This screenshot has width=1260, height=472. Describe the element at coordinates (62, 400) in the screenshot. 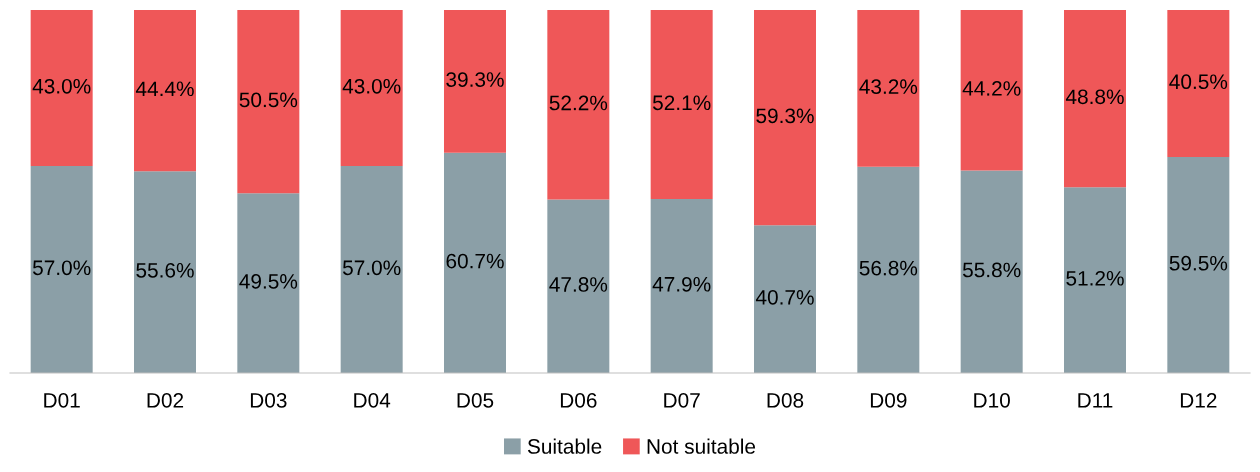

I see `x-tick-label: D01` at that location.